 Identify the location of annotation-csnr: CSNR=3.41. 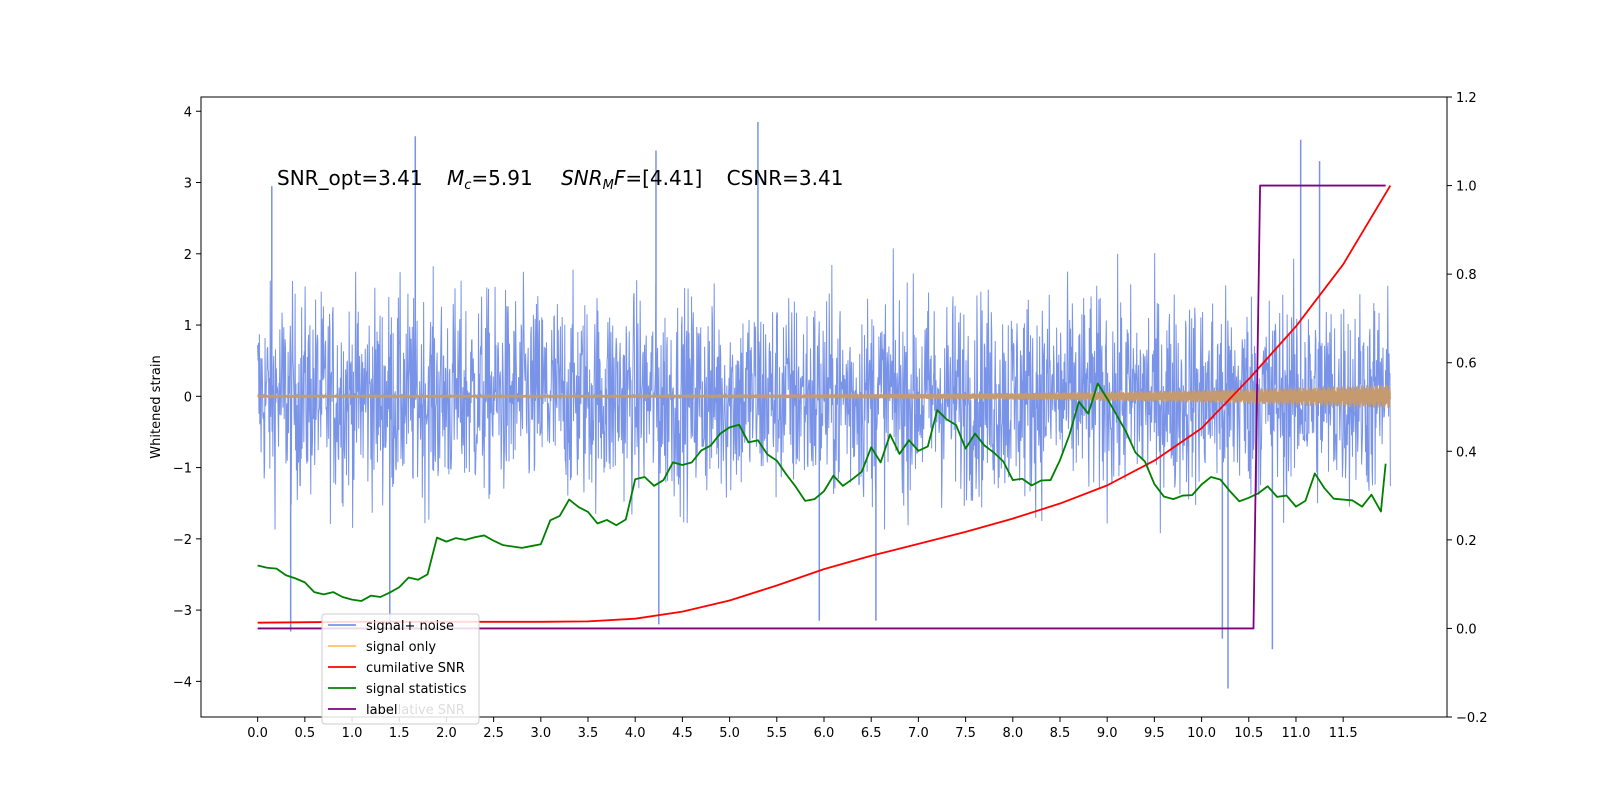
(785, 178).